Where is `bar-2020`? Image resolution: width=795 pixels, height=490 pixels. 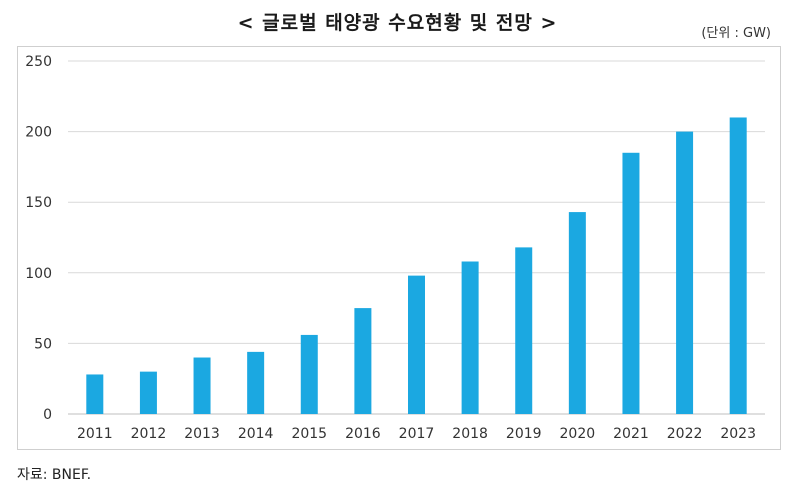 bar-2020 is located at coordinates (577, 313).